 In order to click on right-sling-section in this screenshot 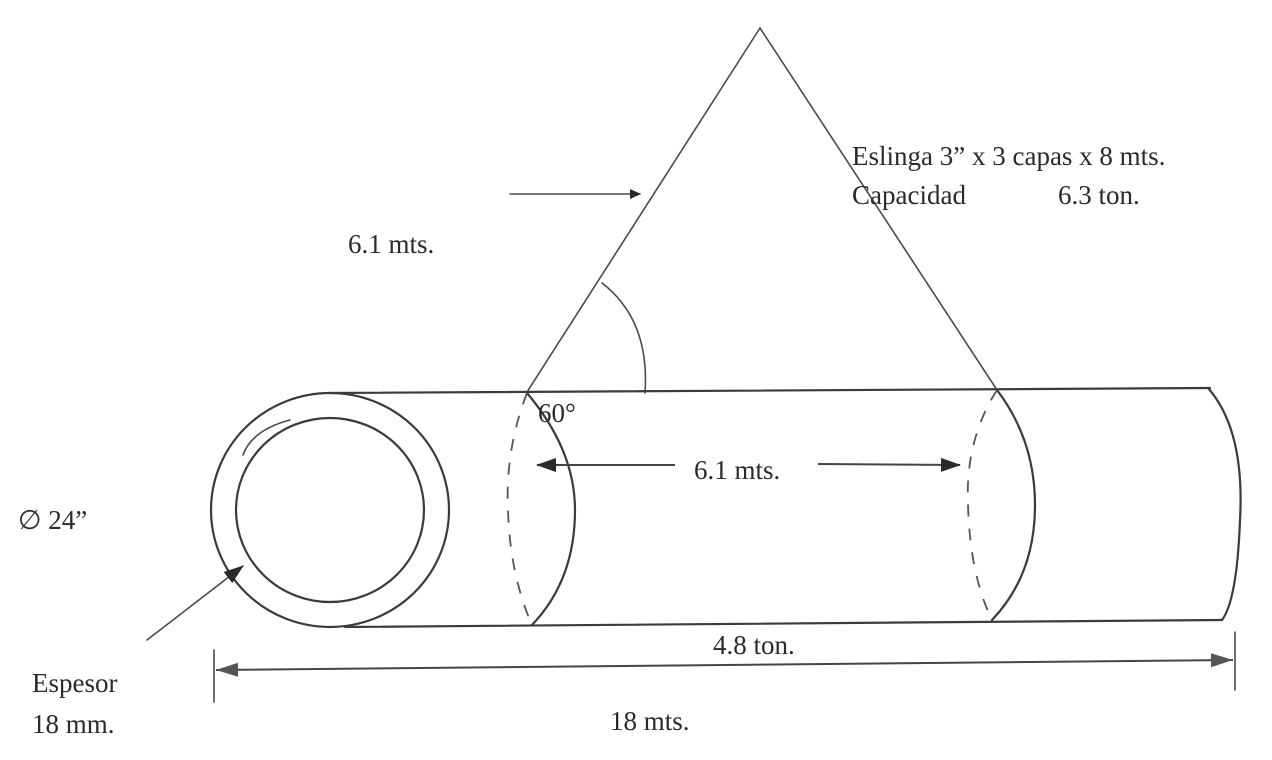, I will do `click(1001, 505)`.